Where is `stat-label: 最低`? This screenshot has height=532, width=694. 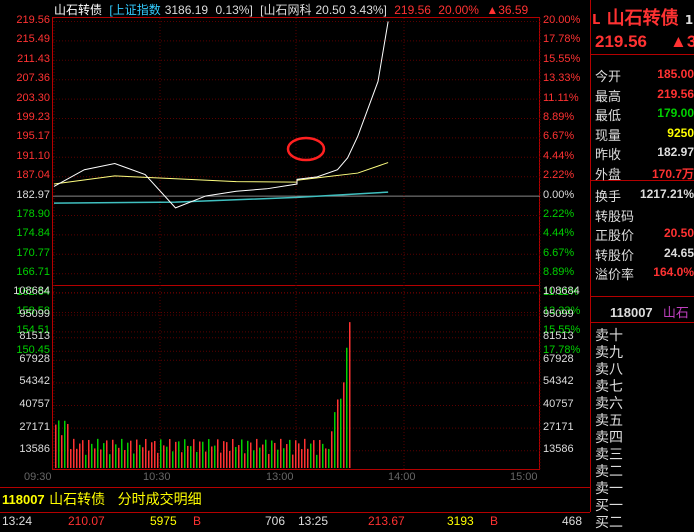
stat-label: 最低 is located at coordinates (608, 116).